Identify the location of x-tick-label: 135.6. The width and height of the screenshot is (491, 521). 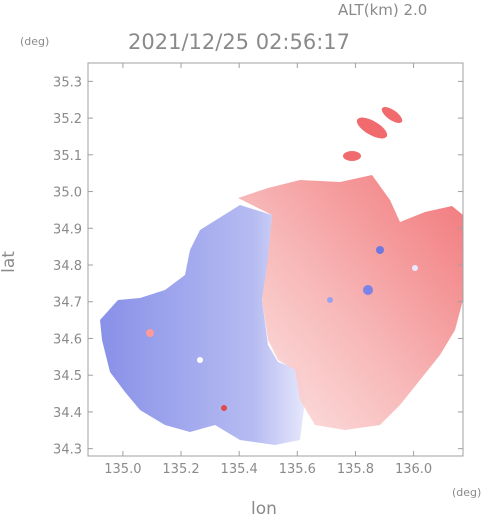
(297, 469).